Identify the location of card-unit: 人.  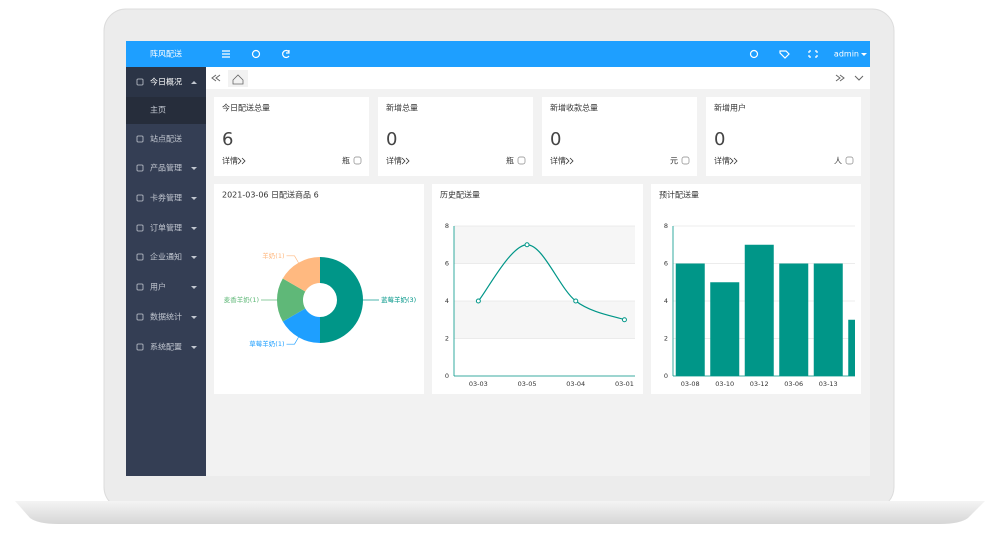
(838, 161).